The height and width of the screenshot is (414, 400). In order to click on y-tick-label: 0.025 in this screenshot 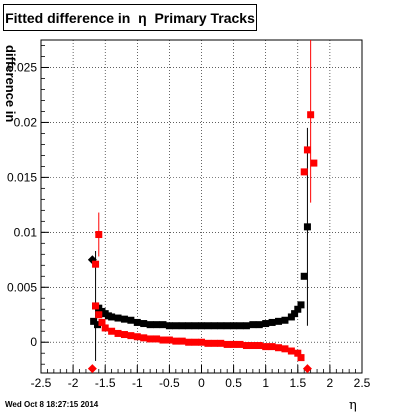, I will do `click(22, 67)`.